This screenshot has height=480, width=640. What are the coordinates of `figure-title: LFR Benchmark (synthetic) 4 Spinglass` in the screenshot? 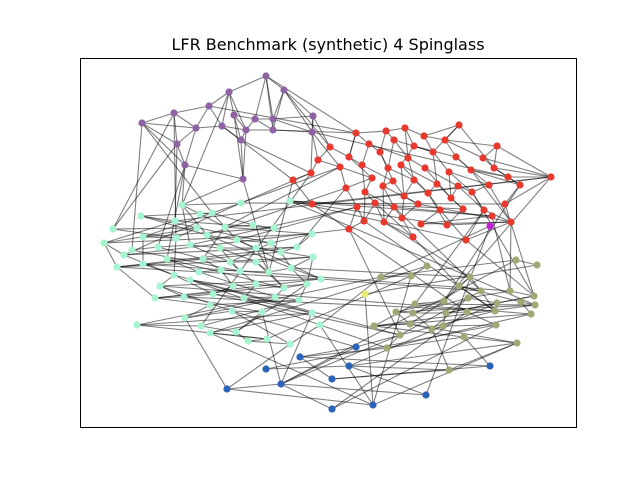 It's located at (327, 44).